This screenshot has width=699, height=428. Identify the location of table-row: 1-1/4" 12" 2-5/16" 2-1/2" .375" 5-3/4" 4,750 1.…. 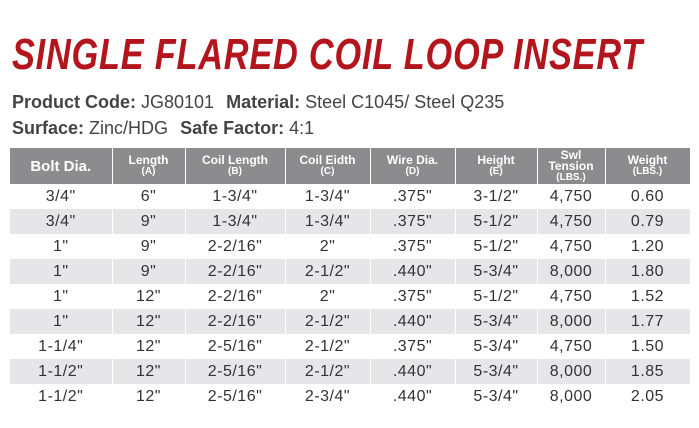
(350, 346).